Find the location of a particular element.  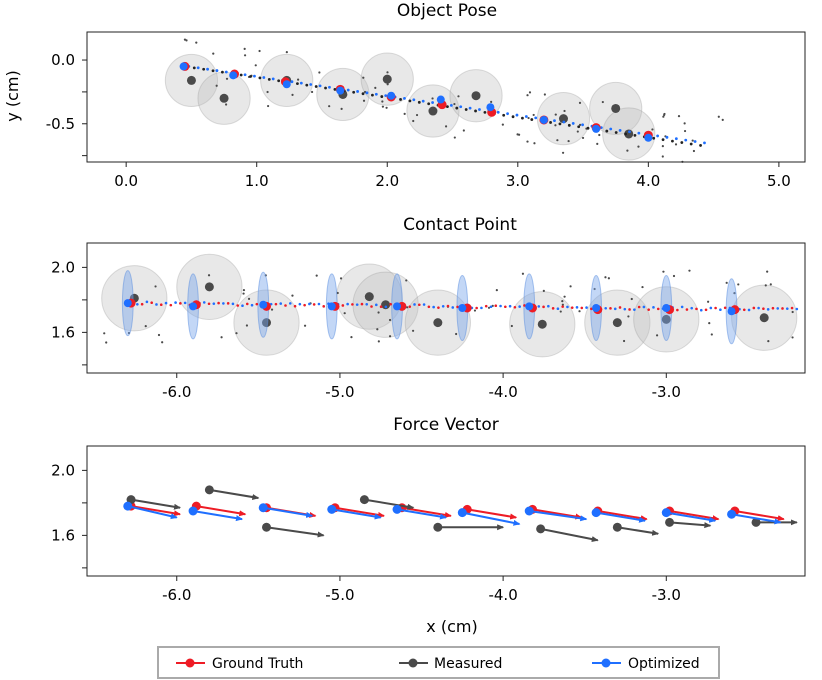

x-tick-label: -3.0 is located at coordinates (666, 392).